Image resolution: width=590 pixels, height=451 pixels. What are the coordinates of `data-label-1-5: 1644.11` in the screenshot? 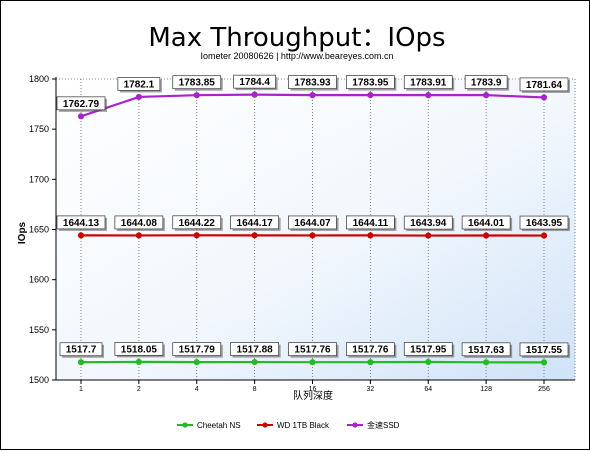 It's located at (371, 223).